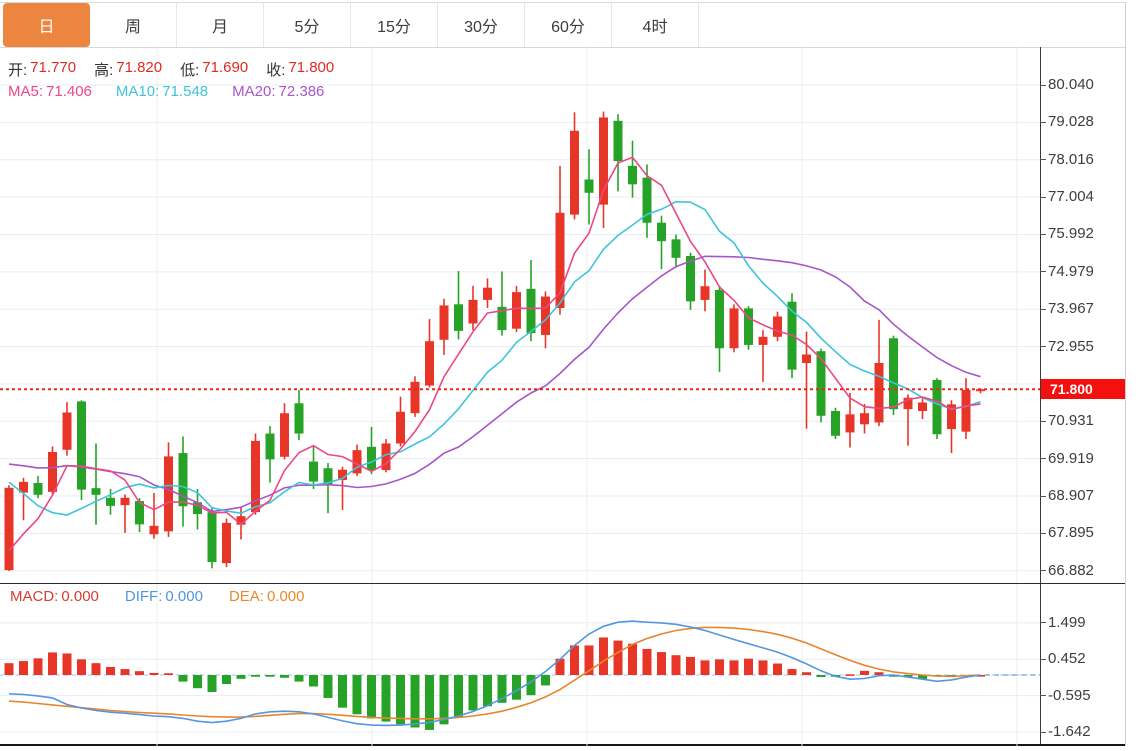 Image resolution: width=1140 pixels, height=751 pixels. Describe the element at coordinates (1043, 732) in the screenshot. I see `macd-axis-label--1.642-tick` at that location.